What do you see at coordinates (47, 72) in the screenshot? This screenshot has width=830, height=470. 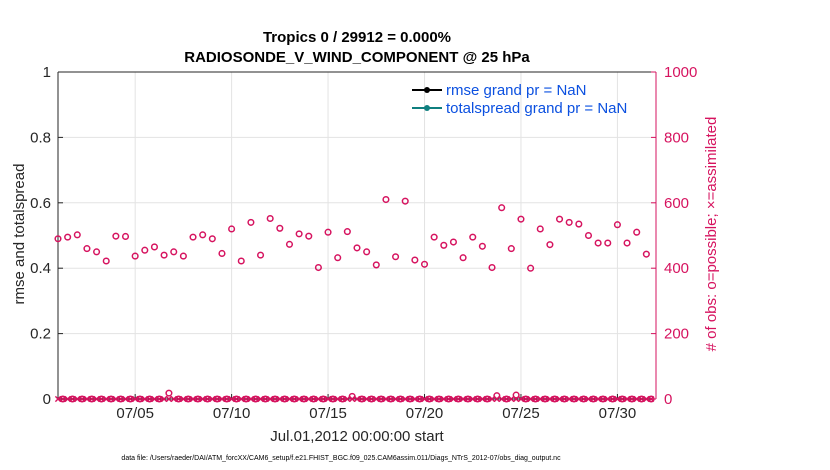 I see `y-tick-label: 1` at bounding box center [47, 72].